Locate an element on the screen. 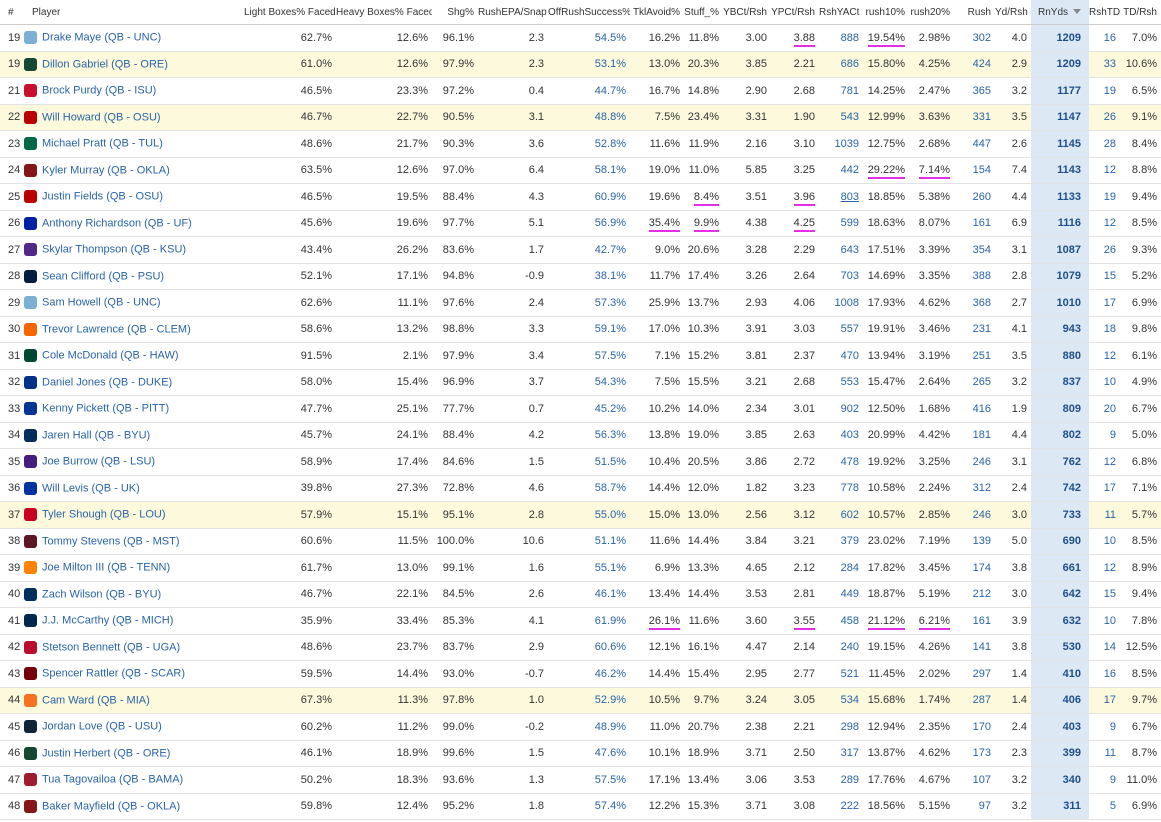 Image resolution: width=1161 pixels, height=822 pixels. column-header: RushEPA/Snap is located at coordinates (513, 12).